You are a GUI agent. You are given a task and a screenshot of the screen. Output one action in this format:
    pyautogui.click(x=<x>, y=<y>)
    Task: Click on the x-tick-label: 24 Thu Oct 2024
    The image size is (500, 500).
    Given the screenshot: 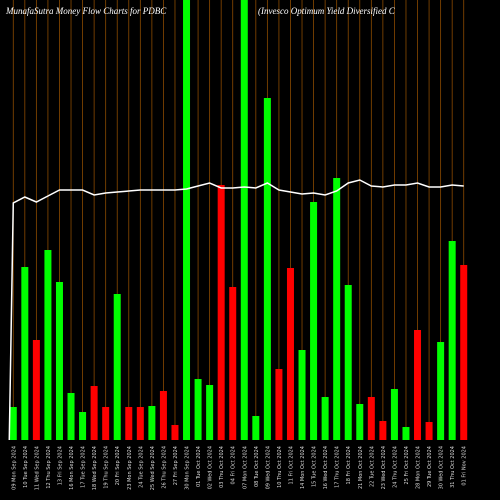 What is the action you would take?
    pyautogui.click(x=395, y=467)
    